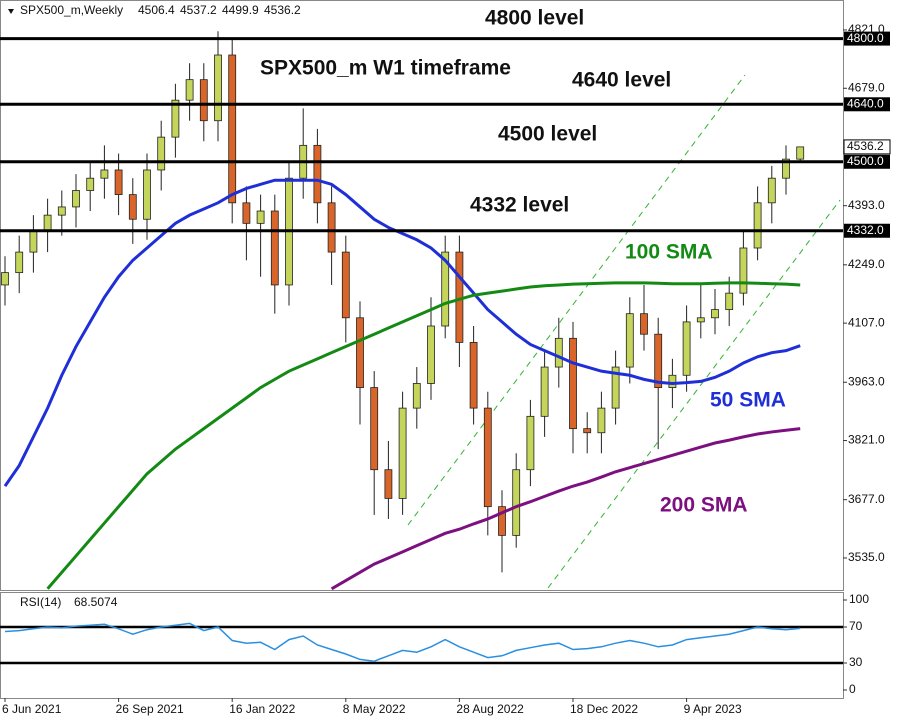 The width and height of the screenshot is (902, 722). What do you see at coordinates (282, 10) in the screenshot?
I see `header-ohlc: 4536.2` at bounding box center [282, 10].